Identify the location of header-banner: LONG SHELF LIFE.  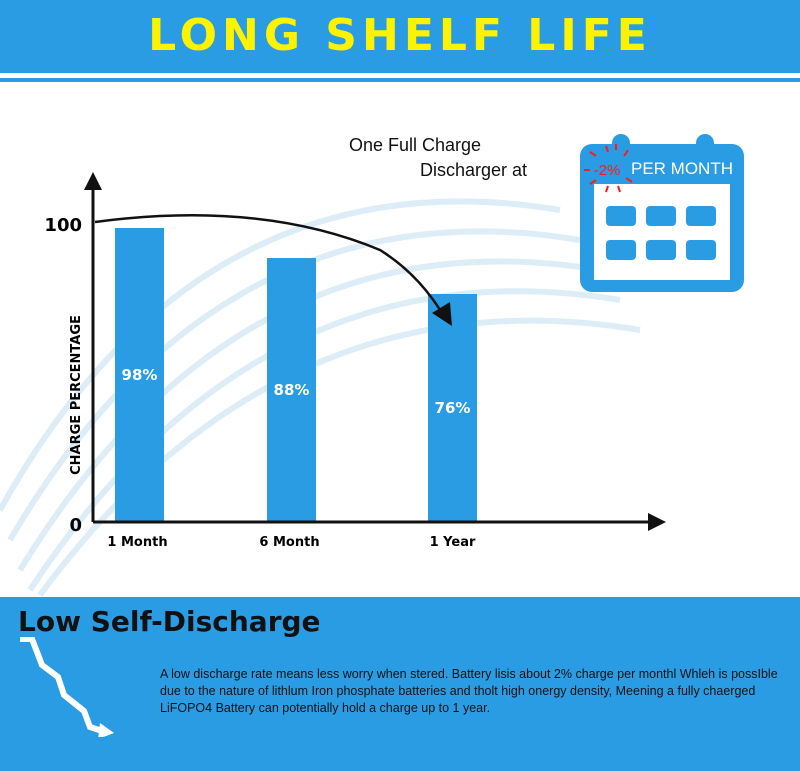
(400, 36).